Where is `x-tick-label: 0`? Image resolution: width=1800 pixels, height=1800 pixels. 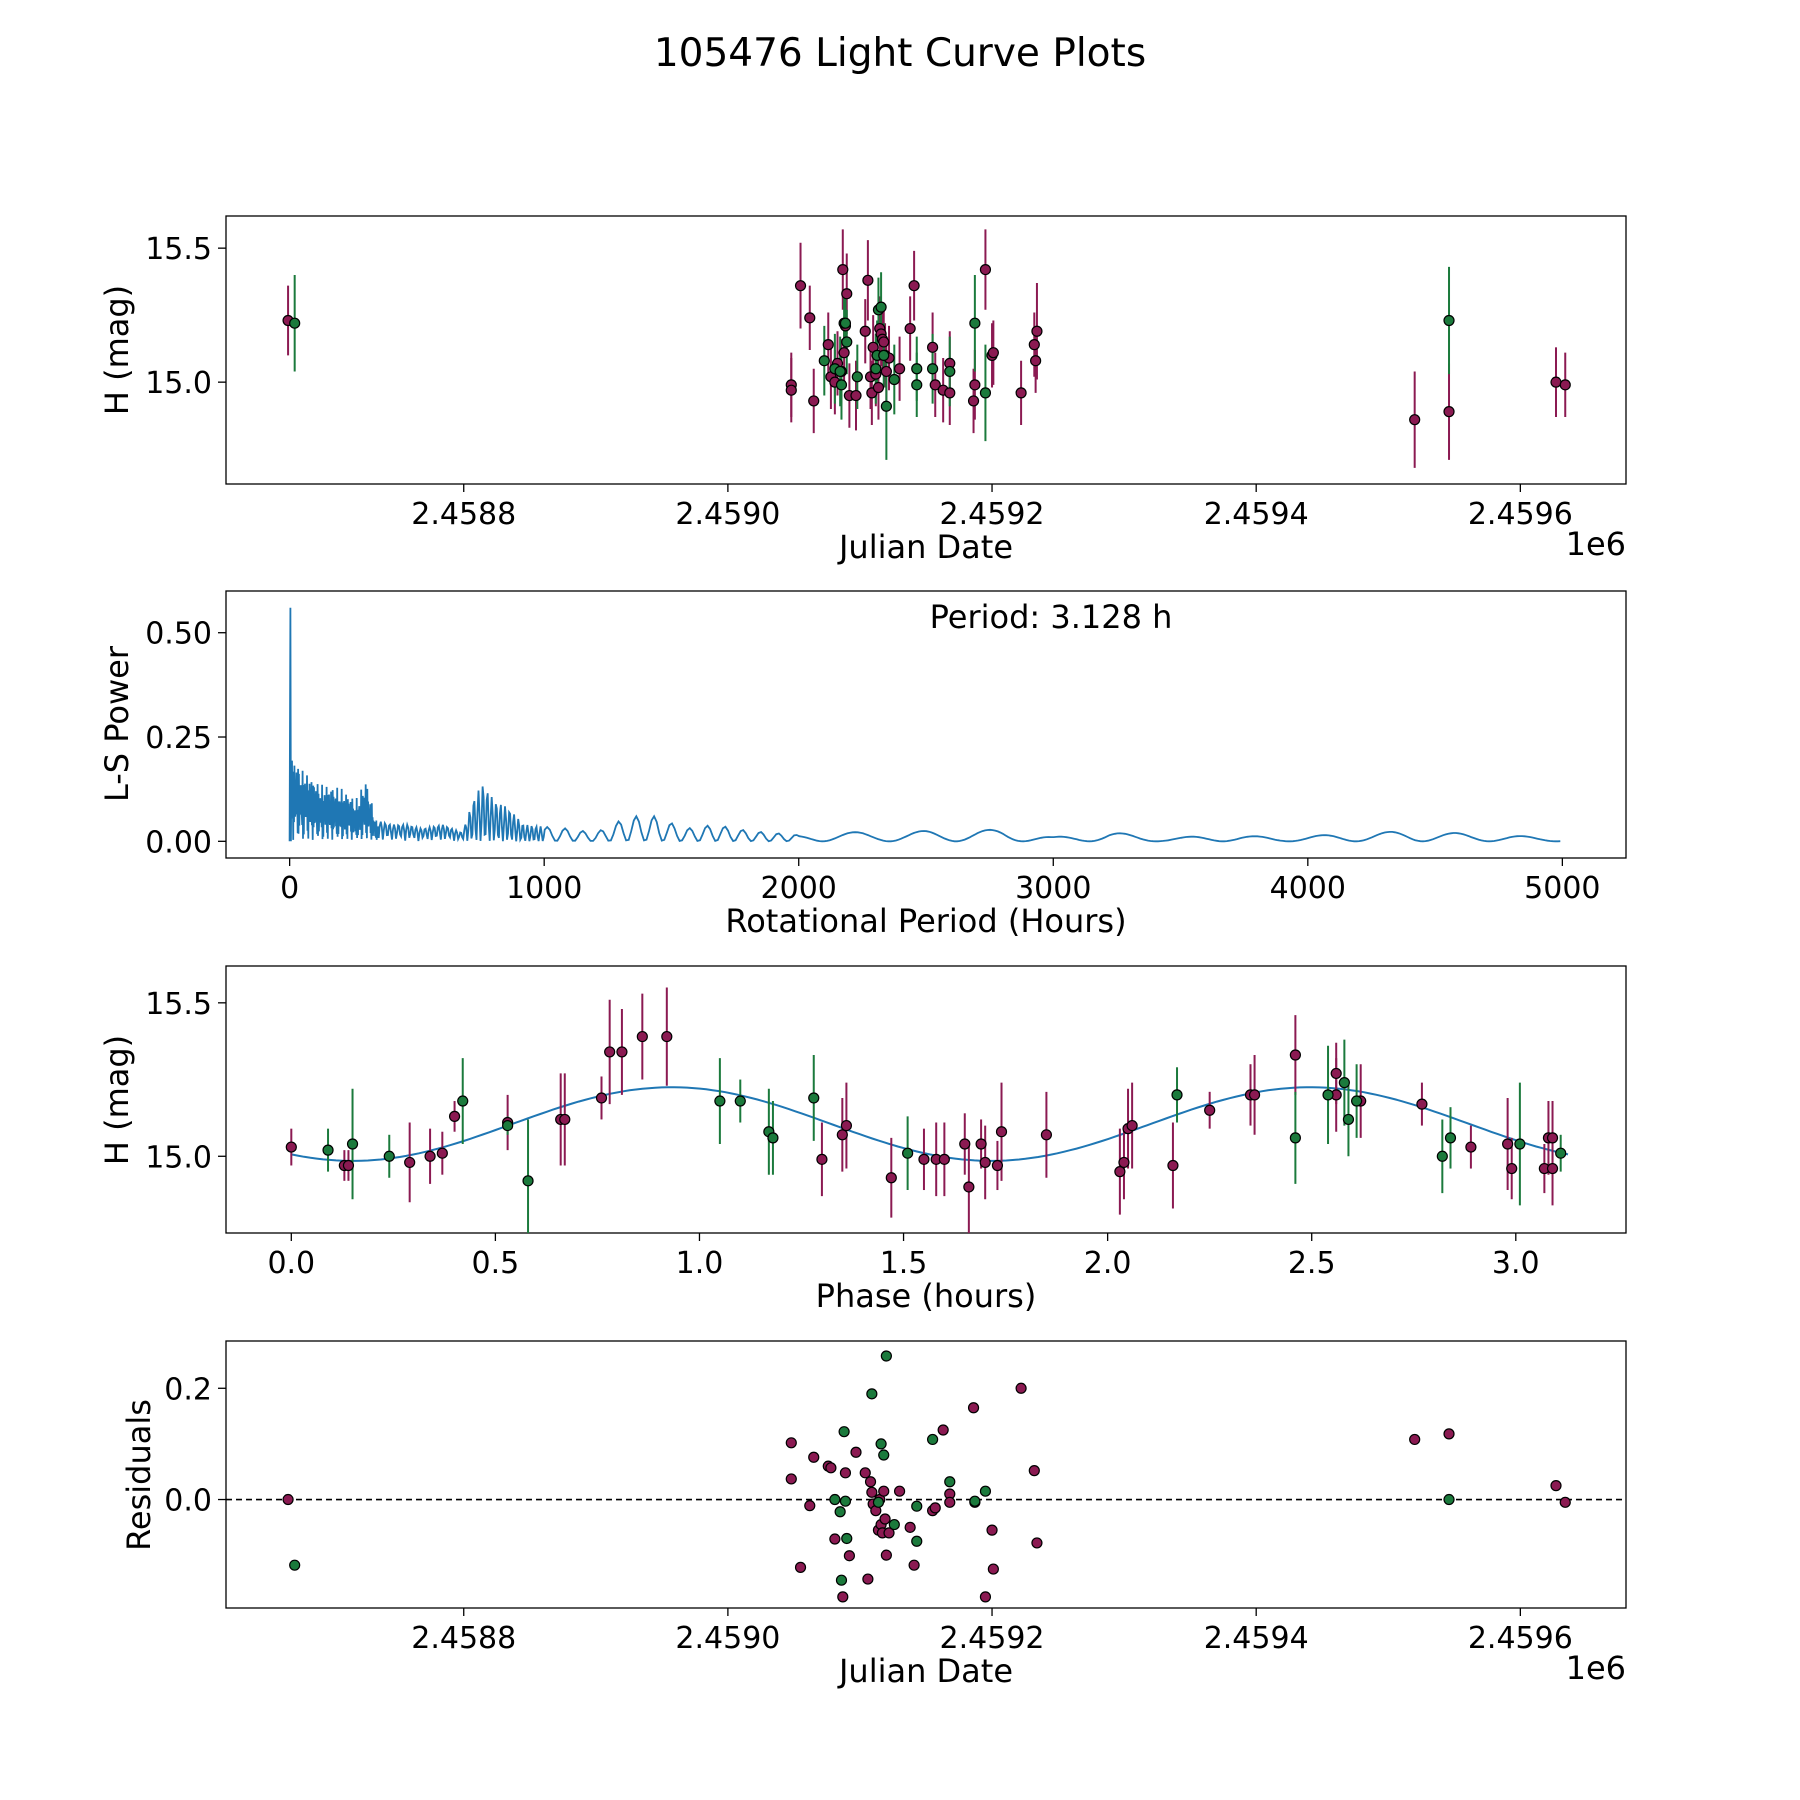 x-tick-label: 0 is located at coordinates (289, 888).